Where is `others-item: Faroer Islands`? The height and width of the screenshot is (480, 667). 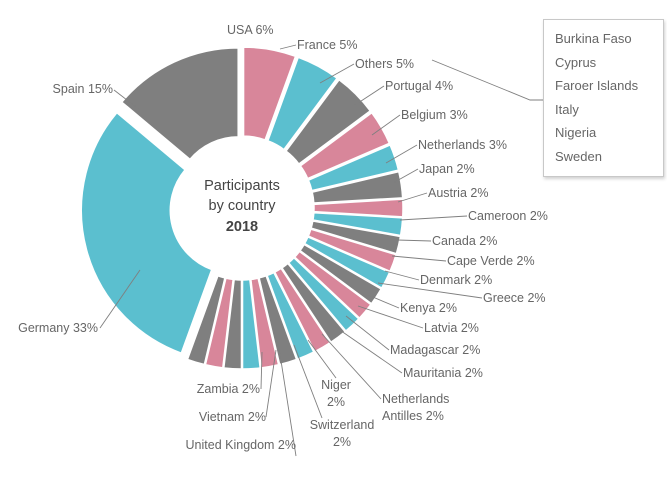 others-item: Faroer Islands is located at coordinates (597, 86).